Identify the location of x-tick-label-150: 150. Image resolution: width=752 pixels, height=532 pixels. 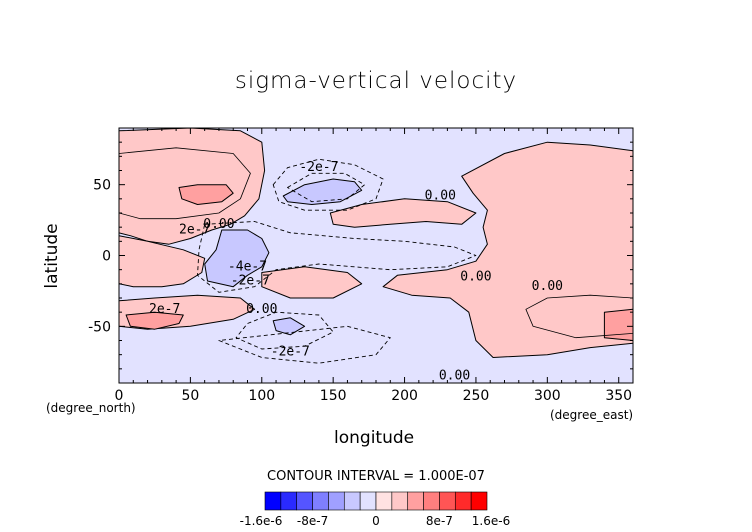
(333, 396).